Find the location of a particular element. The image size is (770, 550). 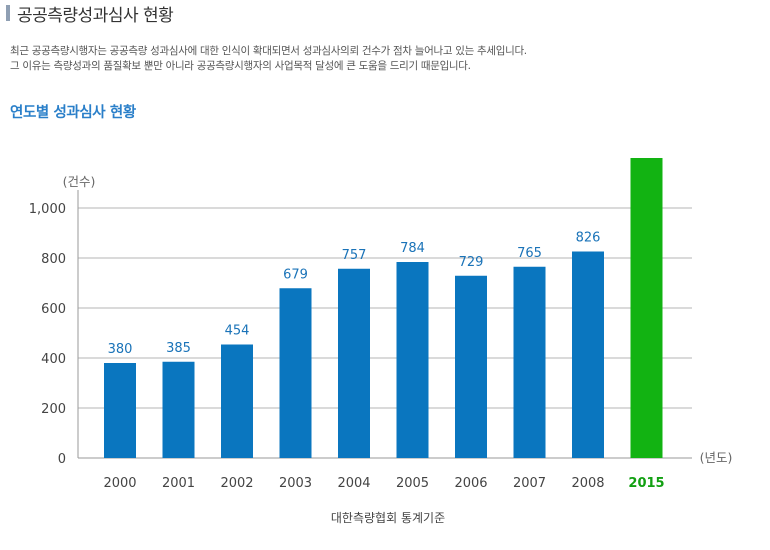

data-label: 826 is located at coordinates (588, 238).